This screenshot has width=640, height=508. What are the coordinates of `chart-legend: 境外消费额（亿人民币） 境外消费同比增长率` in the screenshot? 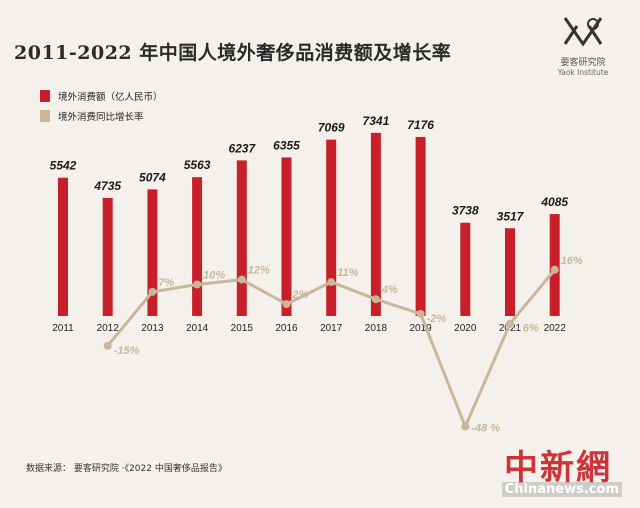 It's located at (101, 106).